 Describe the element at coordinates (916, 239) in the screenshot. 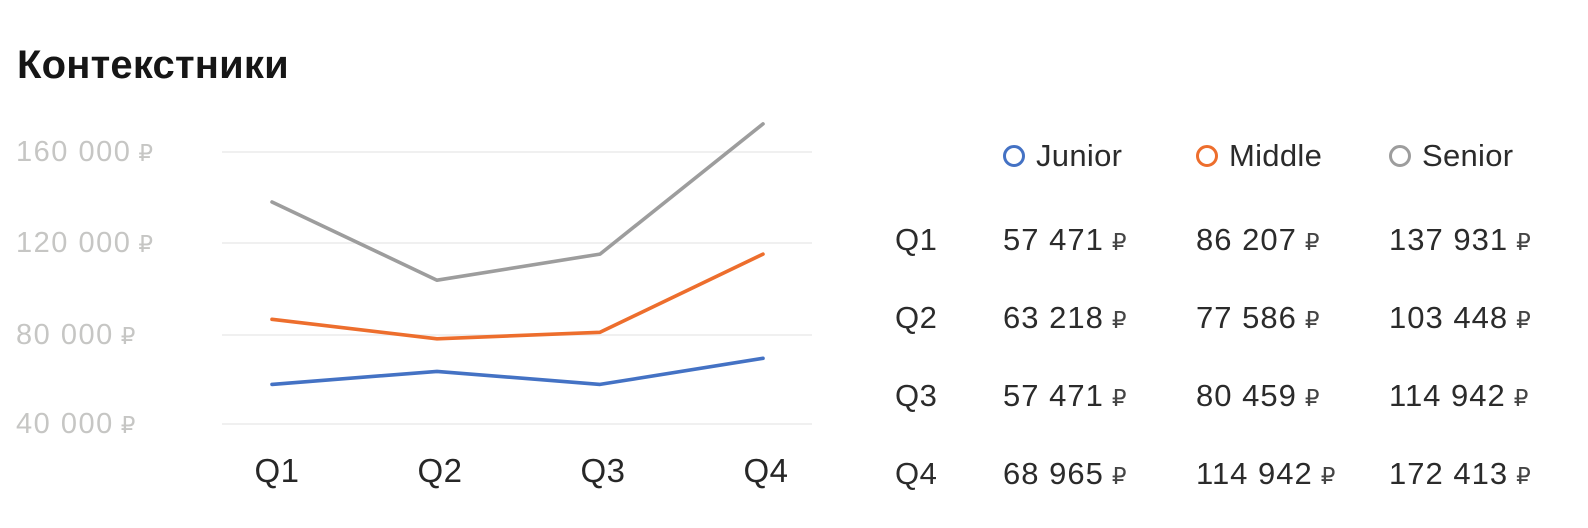

I see `row-label-q1: Q1` at that location.